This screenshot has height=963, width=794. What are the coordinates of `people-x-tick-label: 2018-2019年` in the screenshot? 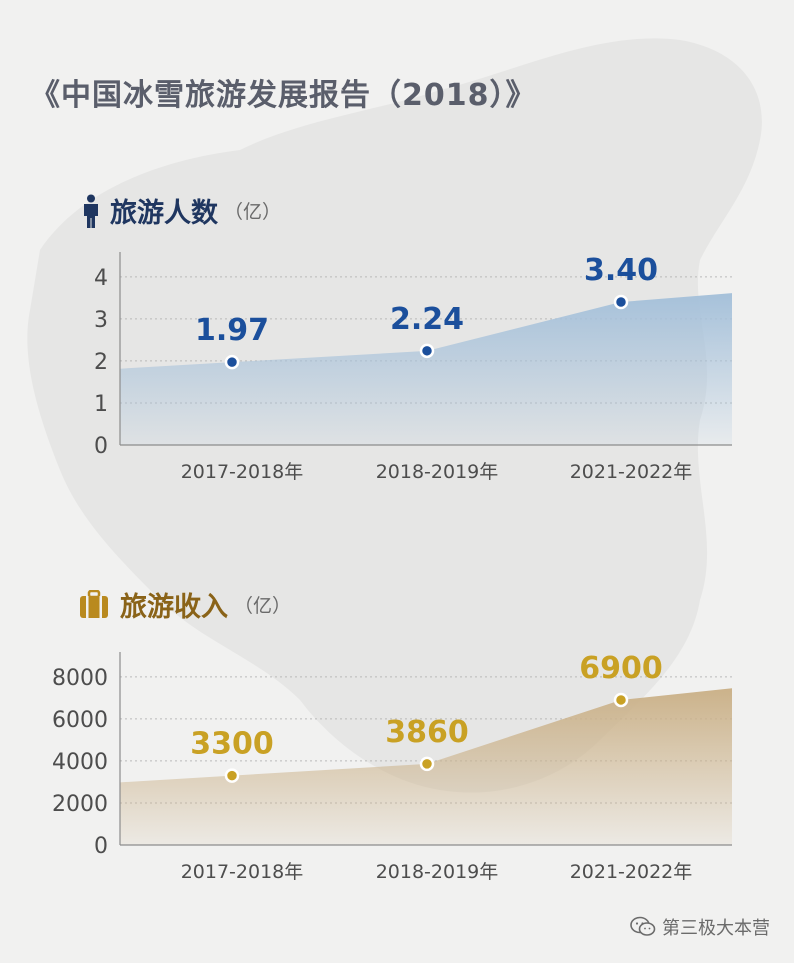 It's located at (437, 472).